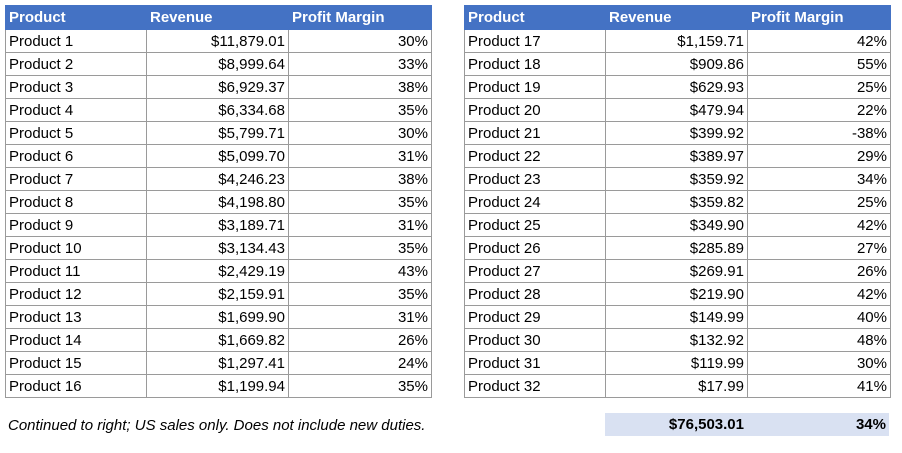 The height and width of the screenshot is (453, 902). What do you see at coordinates (535, 248) in the screenshot?
I see `product-cell: Product 26` at bounding box center [535, 248].